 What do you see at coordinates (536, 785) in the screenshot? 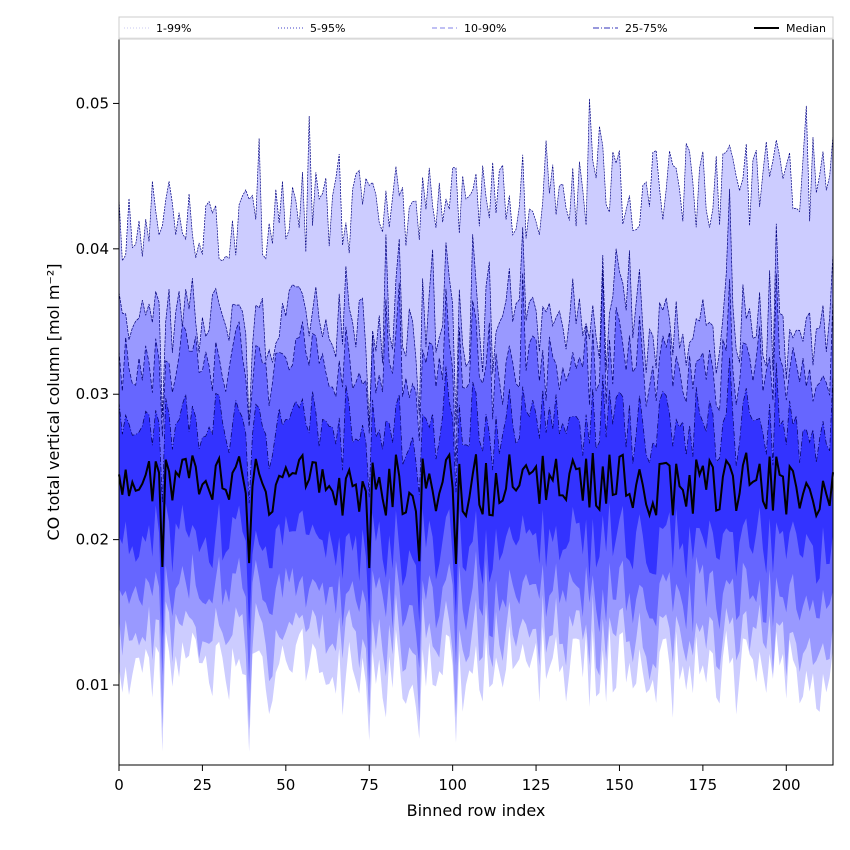
I see `x-tick-label: 125` at bounding box center [536, 785].